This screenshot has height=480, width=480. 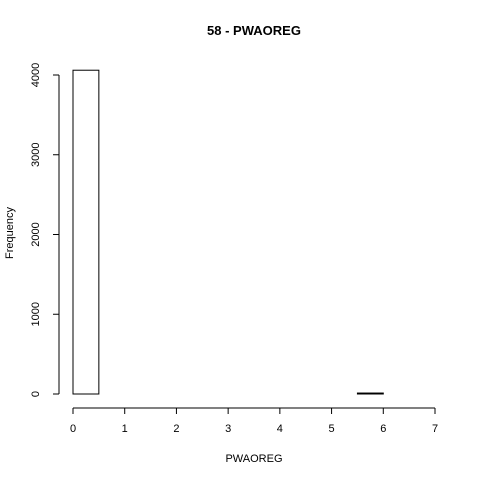 I want to click on x-tick-label: 6, so click(x=383, y=429).